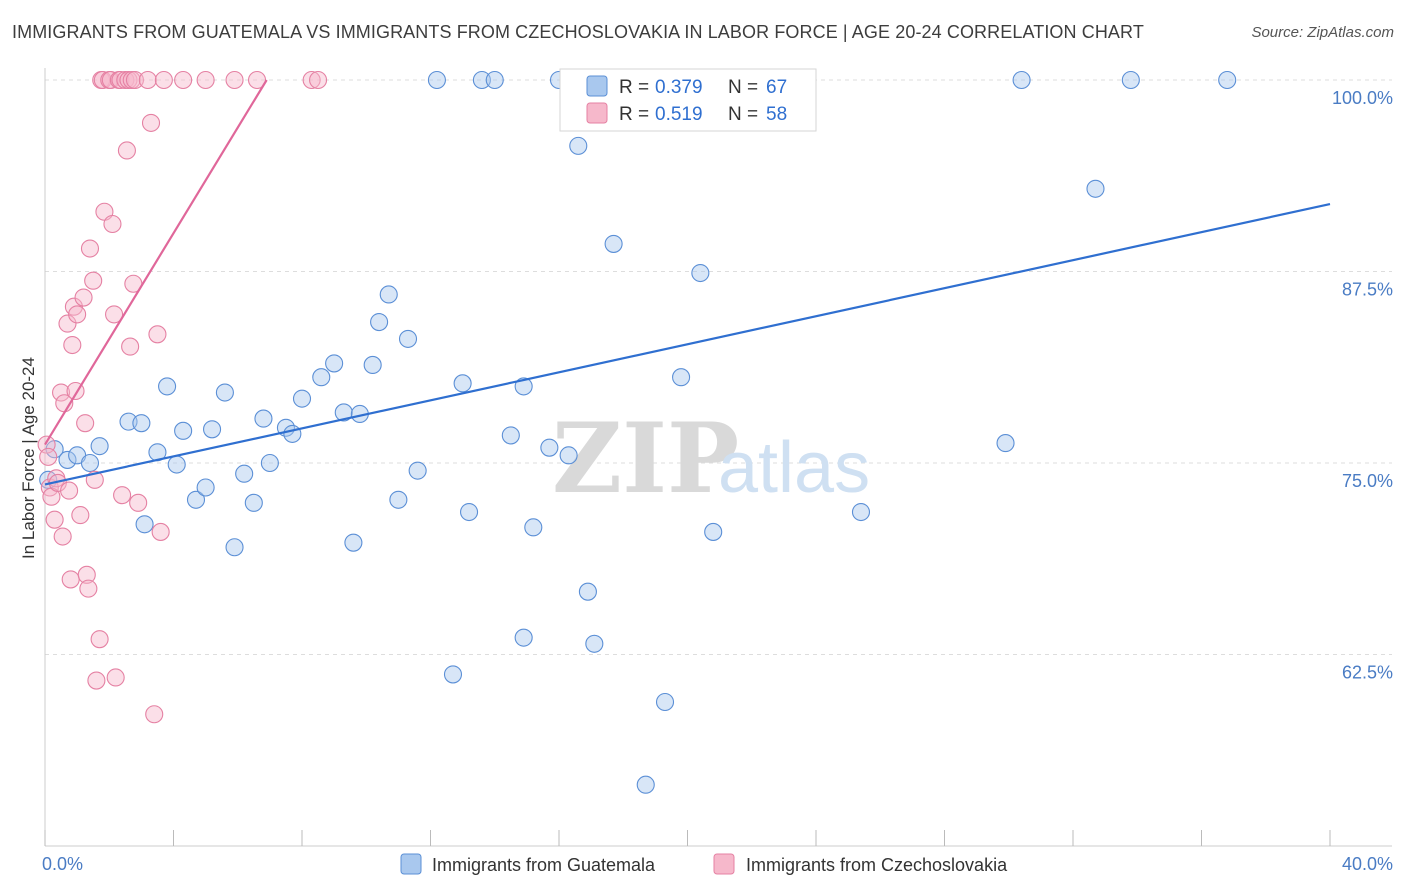 This screenshot has width=1406, height=892. I want to click on legend-swatch-bottom-czechoslovakia, so click(724, 864).